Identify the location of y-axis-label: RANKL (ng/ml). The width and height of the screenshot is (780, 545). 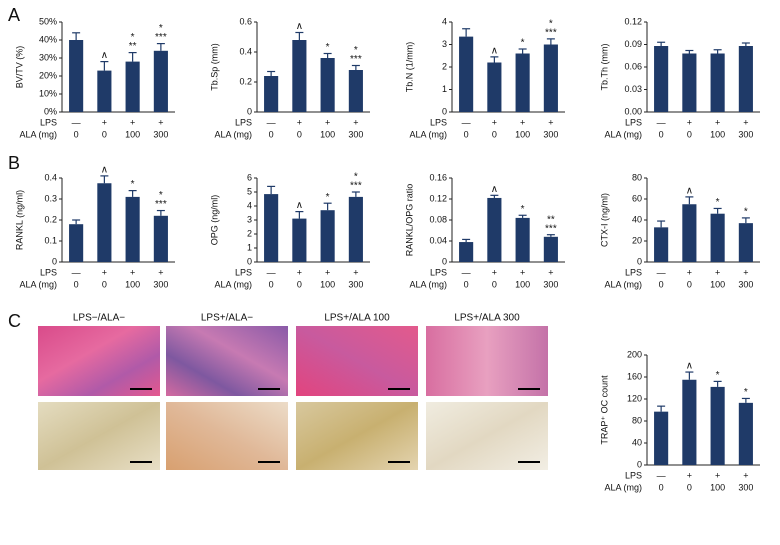
(19, 220).